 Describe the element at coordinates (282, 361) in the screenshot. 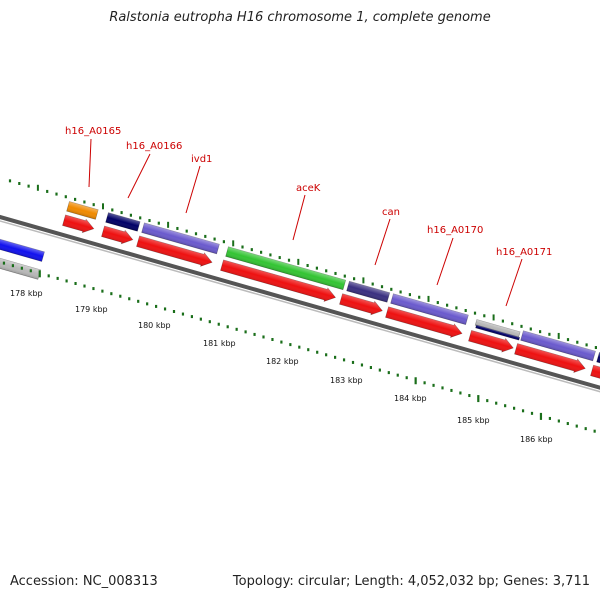

I see `scale-label: 182 kbp` at that location.